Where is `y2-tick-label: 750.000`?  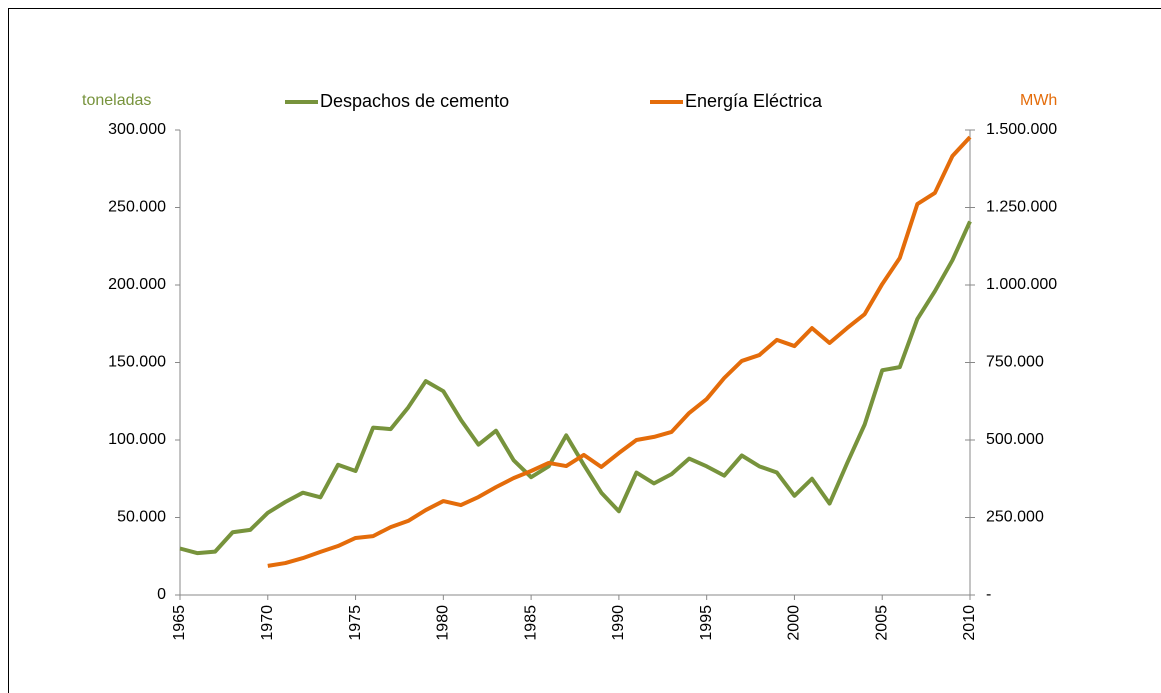 y2-tick-label: 750.000 is located at coordinates (1015, 362).